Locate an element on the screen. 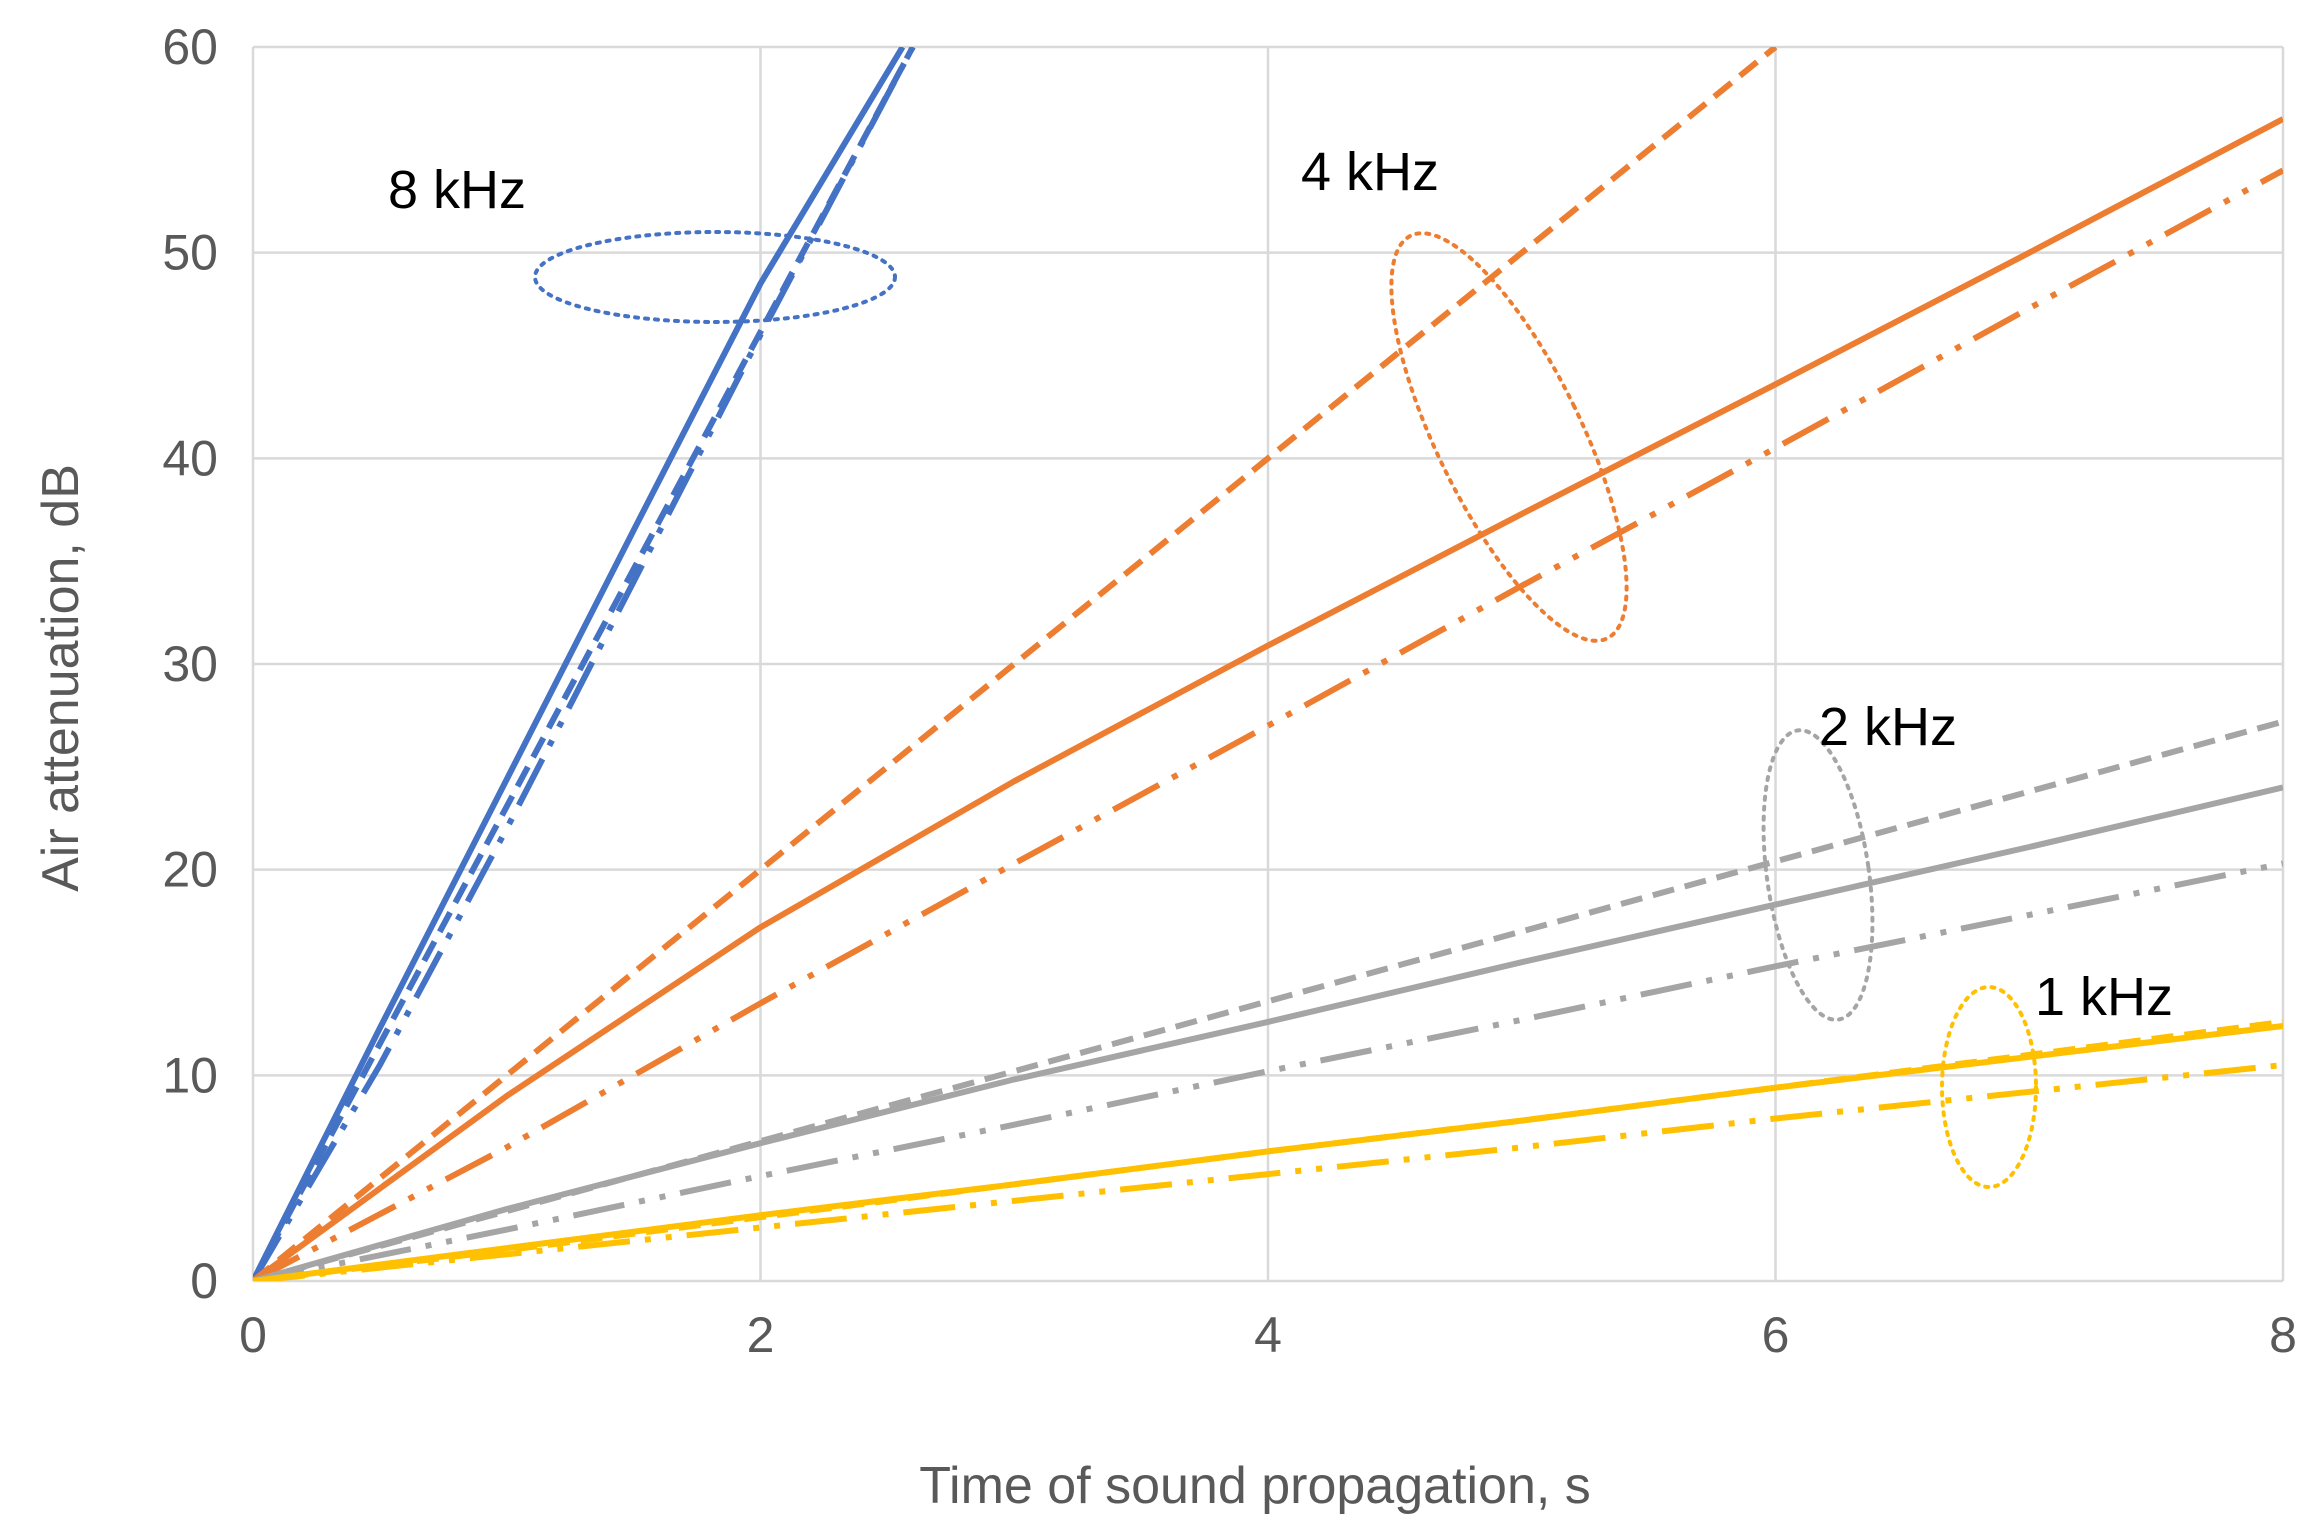 This screenshot has height=1539, width=2320. x-tick-label: 4 is located at coordinates (1268, 1335).